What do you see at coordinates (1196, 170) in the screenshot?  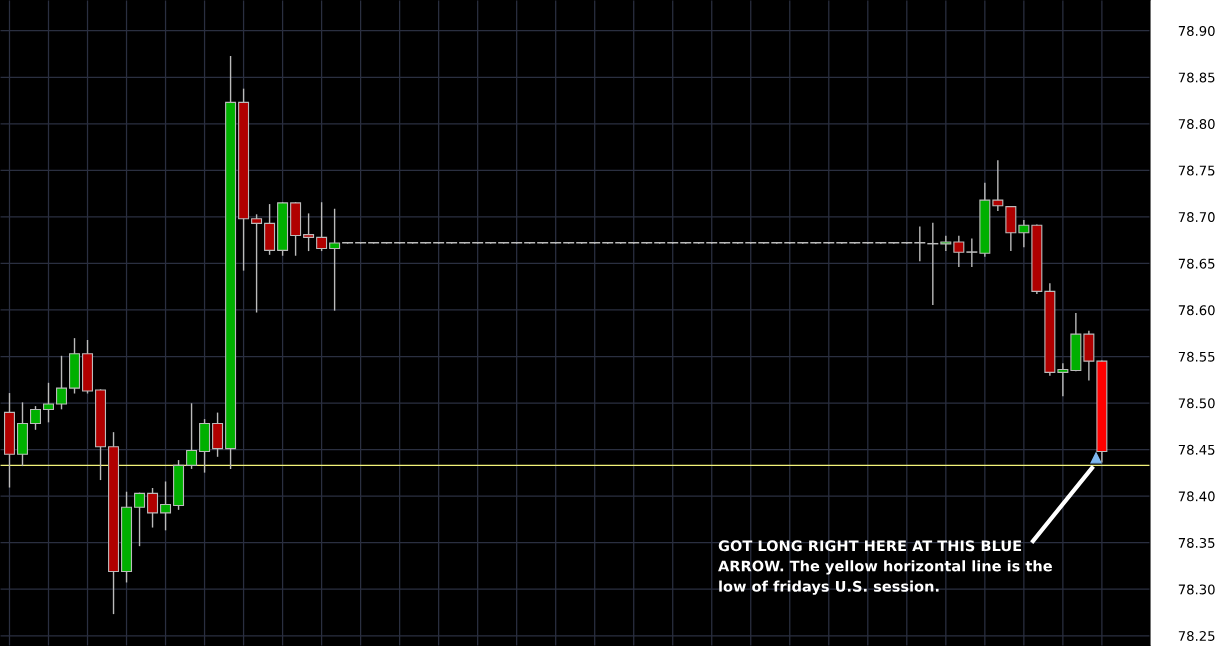 I see `y-tick-label: 78.75` at bounding box center [1196, 170].